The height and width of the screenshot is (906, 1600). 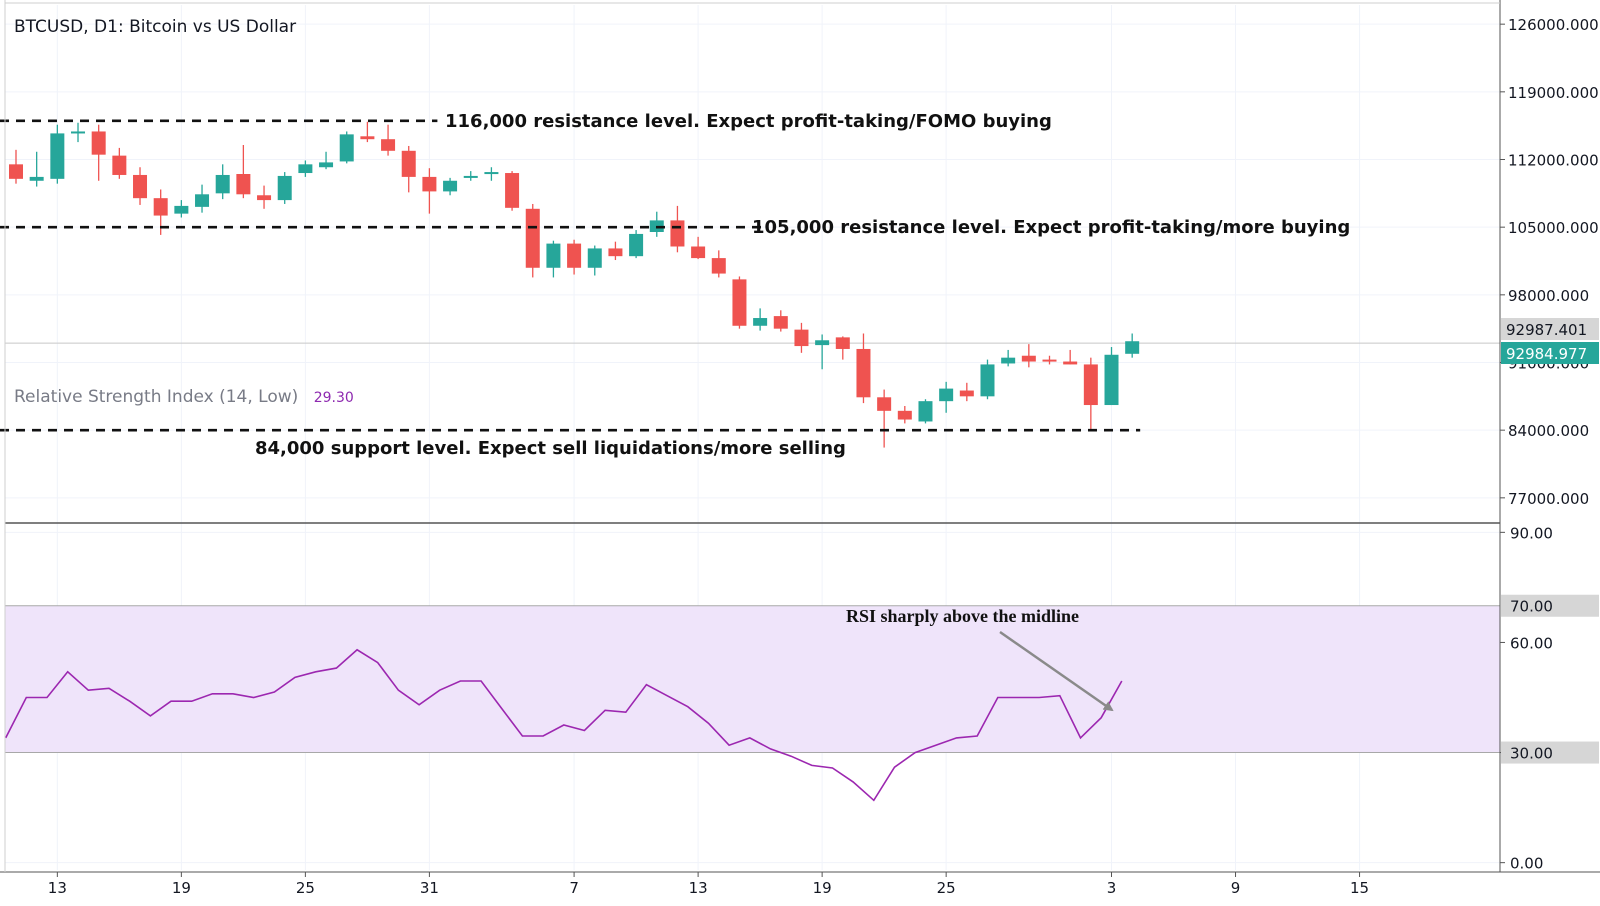 I want to click on time-tick-label: 25, so click(x=305, y=888).